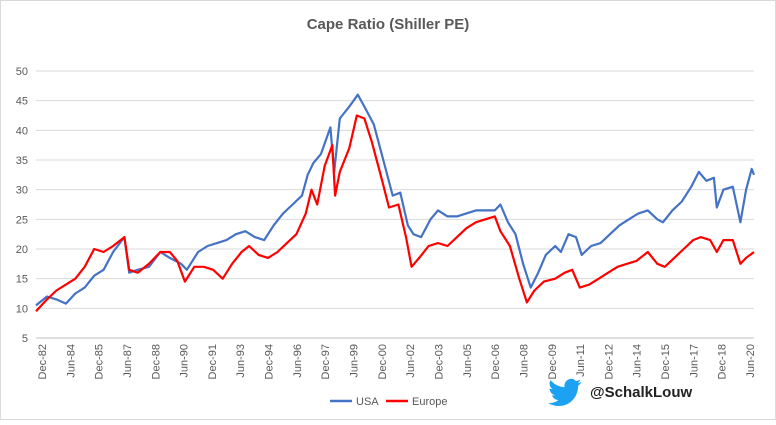 This screenshot has height=425, width=776. I want to click on twitter-bird-icon, so click(565, 392).